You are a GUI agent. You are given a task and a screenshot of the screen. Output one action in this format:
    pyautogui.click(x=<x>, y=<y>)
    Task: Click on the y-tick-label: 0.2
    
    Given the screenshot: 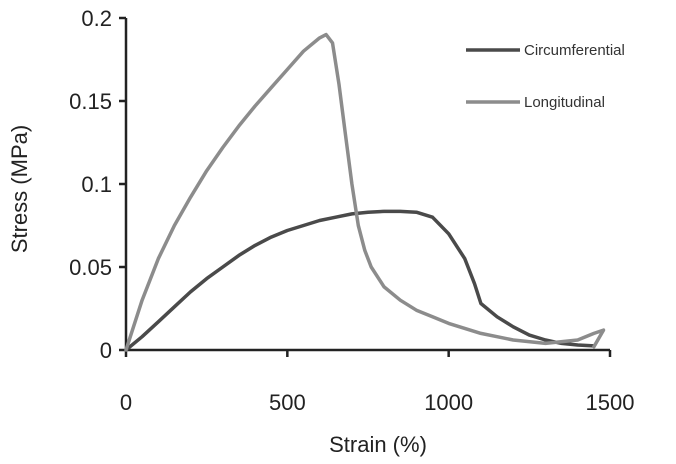 What is the action you would take?
    pyautogui.click(x=96, y=18)
    